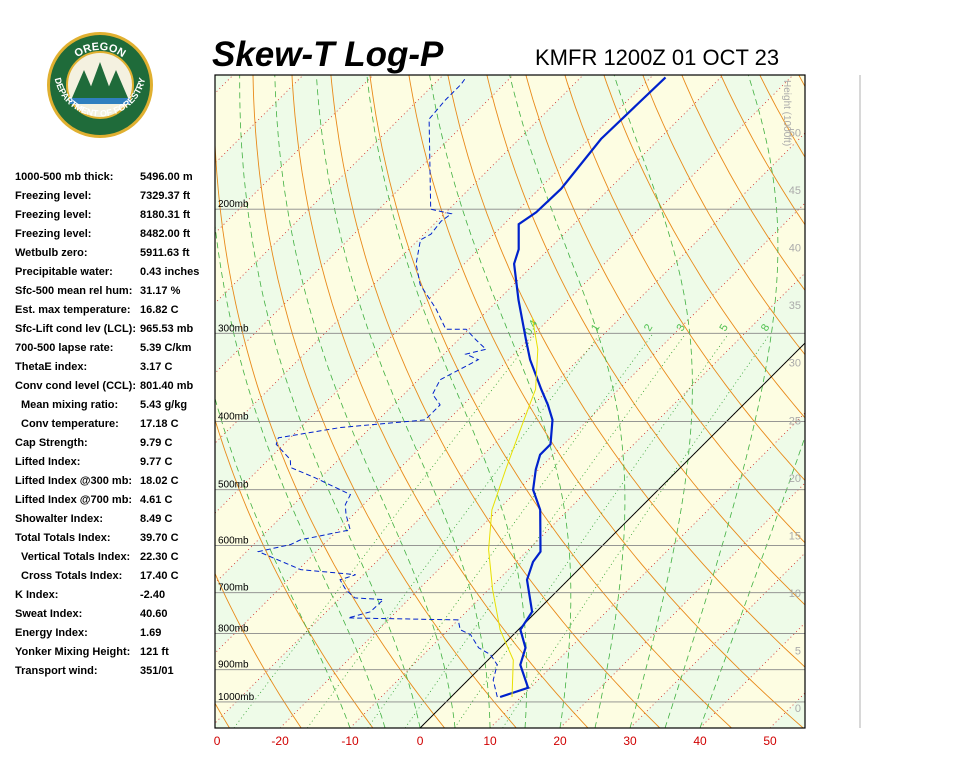 The image size is (960, 768). What do you see at coordinates (73, 500) in the screenshot?
I see `index-label: Lifted Index @700 mb:` at bounding box center [73, 500].